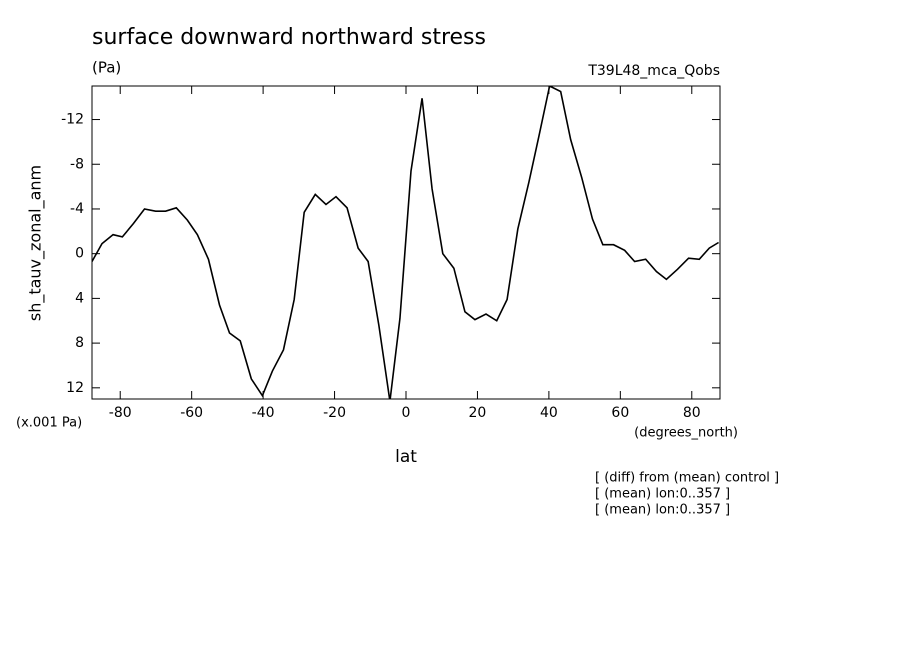  I want to click on x-tick-label: 20, so click(478, 413).